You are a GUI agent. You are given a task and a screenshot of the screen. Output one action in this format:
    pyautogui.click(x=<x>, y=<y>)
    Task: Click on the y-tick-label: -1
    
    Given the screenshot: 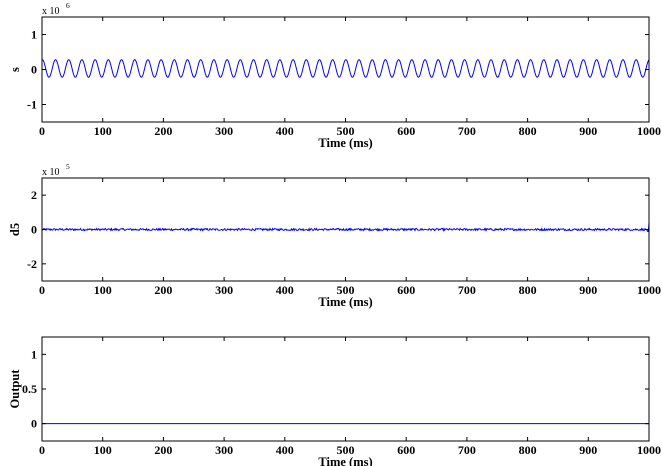 What is the action you would take?
    pyautogui.click(x=32, y=105)
    